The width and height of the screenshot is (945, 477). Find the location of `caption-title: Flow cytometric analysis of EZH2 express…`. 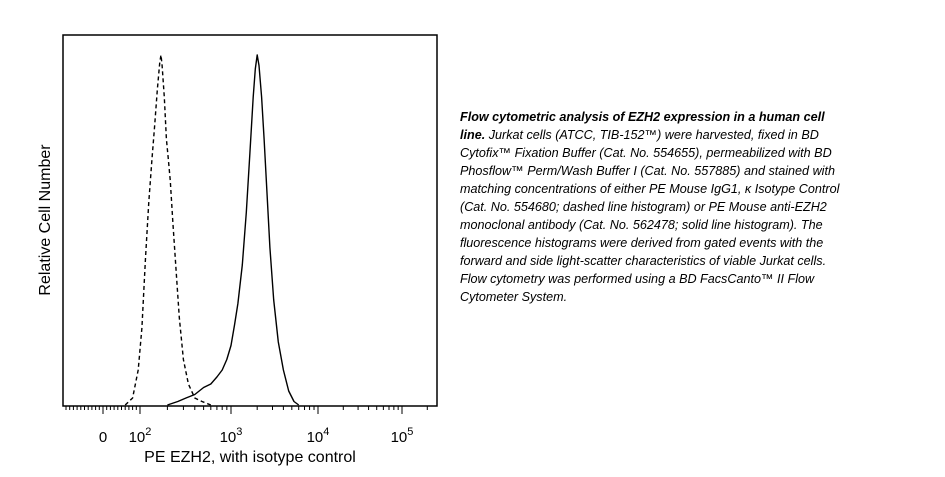

caption-title: Flow cytometric analysis of EZH2 express… is located at coordinates (642, 126).